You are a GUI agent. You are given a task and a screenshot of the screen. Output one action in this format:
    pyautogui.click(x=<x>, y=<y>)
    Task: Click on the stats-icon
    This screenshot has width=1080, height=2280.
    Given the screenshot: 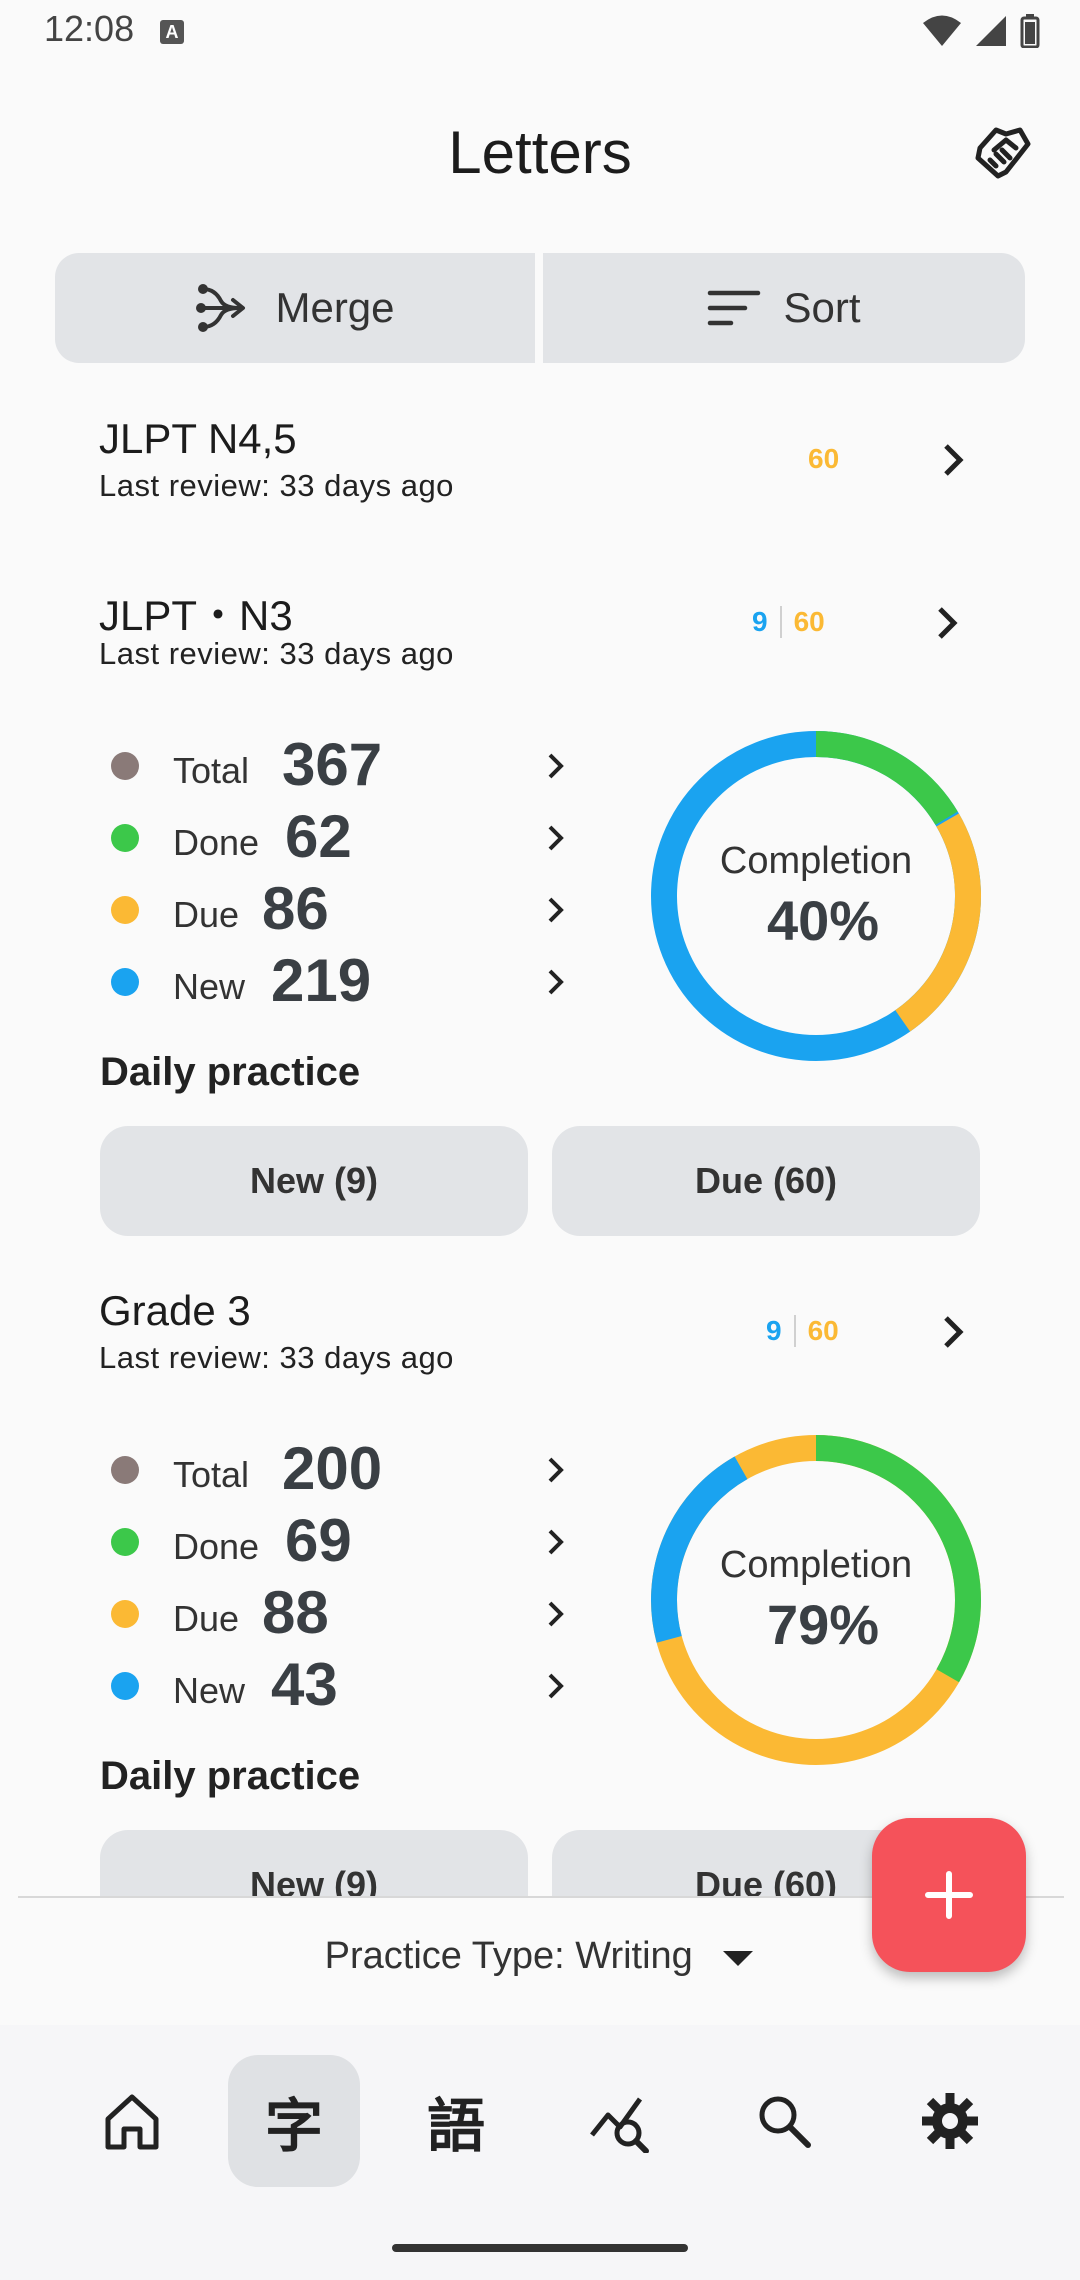 What is the action you would take?
    pyautogui.click(x=619, y=2125)
    